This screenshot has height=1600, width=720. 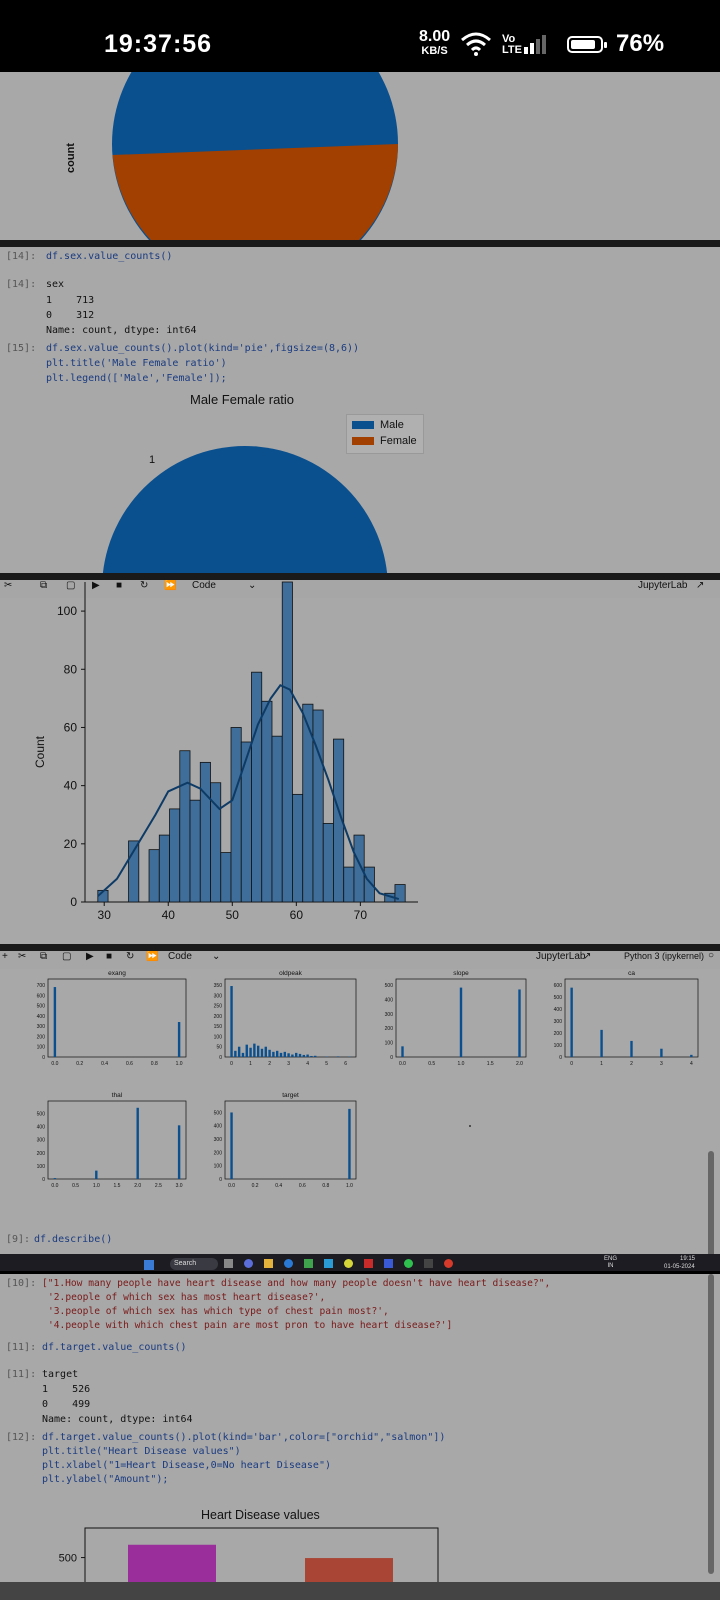 What do you see at coordinates (231, 1064) in the screenshot?
I see `subplot-x-tick-label: 0` at bounding box center [231, 1064].